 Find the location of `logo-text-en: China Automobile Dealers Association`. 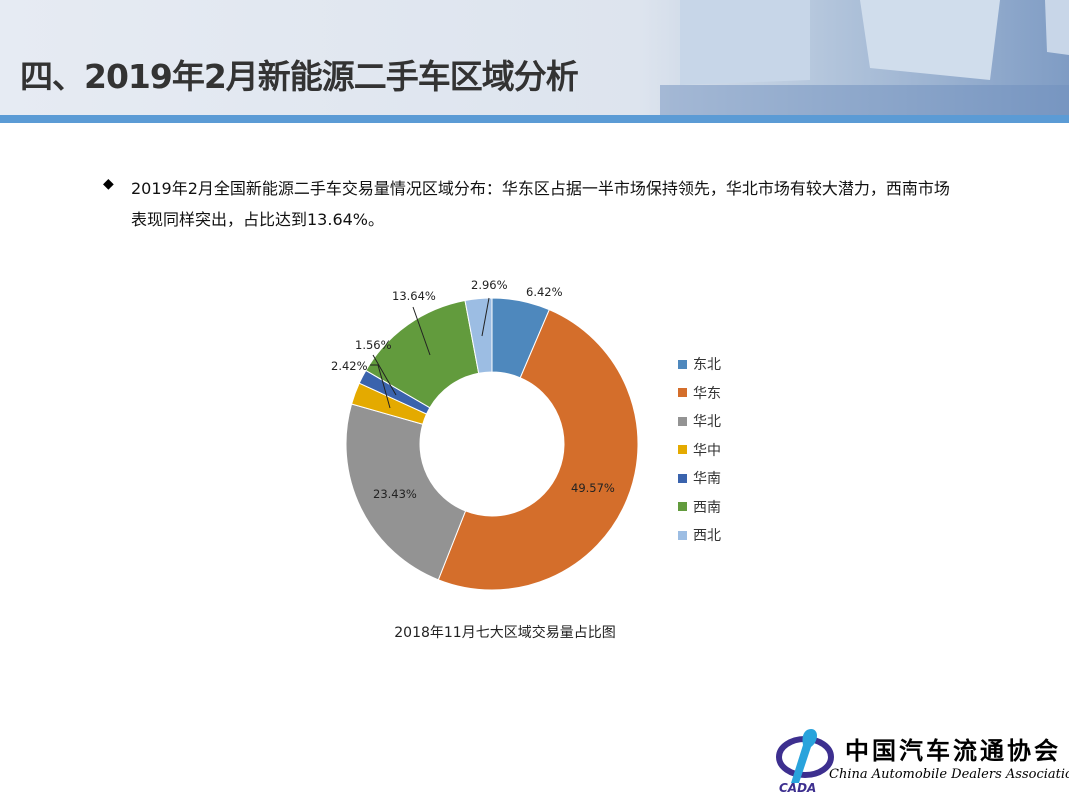

logo-text-en: China Automobile Dealers Association is located at coordinates (949, 774).